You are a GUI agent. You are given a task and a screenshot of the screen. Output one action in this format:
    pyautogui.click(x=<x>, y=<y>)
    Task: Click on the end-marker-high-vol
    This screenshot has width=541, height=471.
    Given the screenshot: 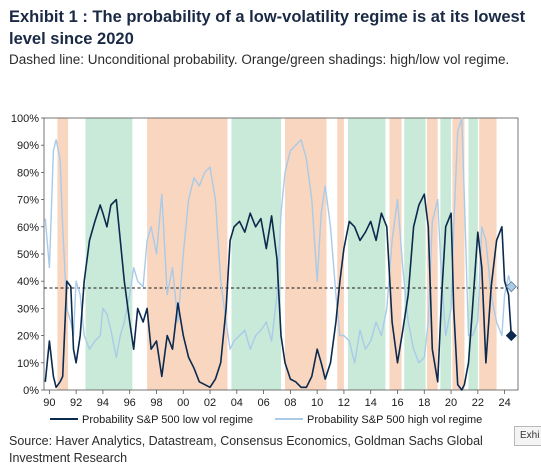 What is the action you would take?
    pyautogui.click(x=511, y=287)
    